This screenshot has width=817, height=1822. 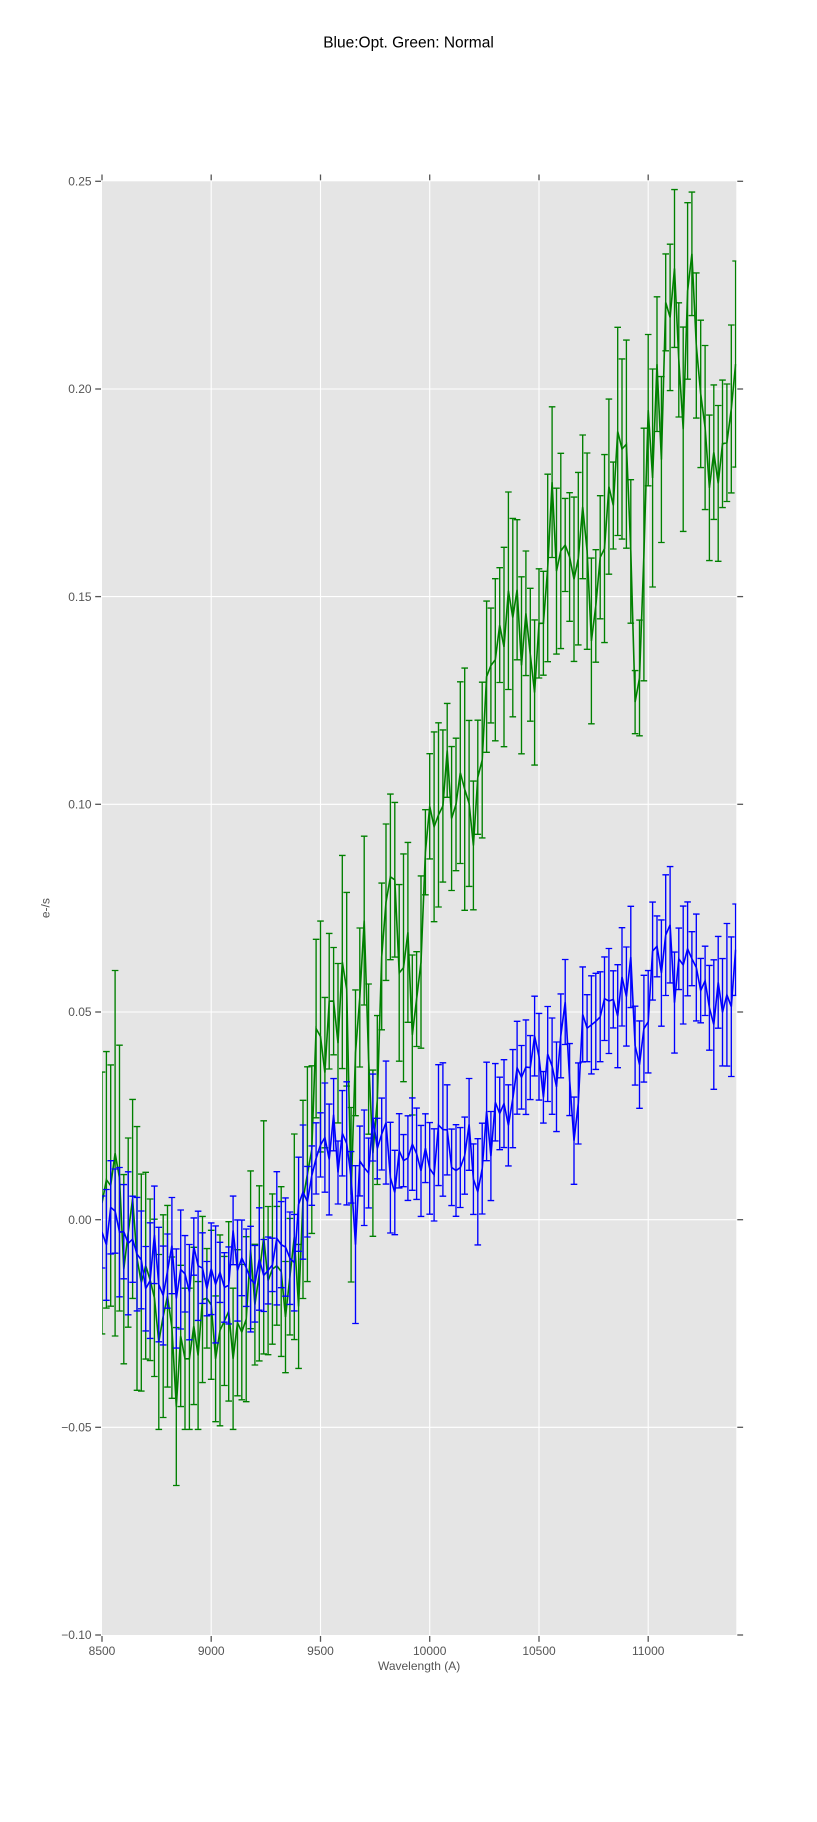 What do you see at coordinates (80, 389) in the screenshot?
I see `svg-text: 0.20` at bounding box center [80, 389].